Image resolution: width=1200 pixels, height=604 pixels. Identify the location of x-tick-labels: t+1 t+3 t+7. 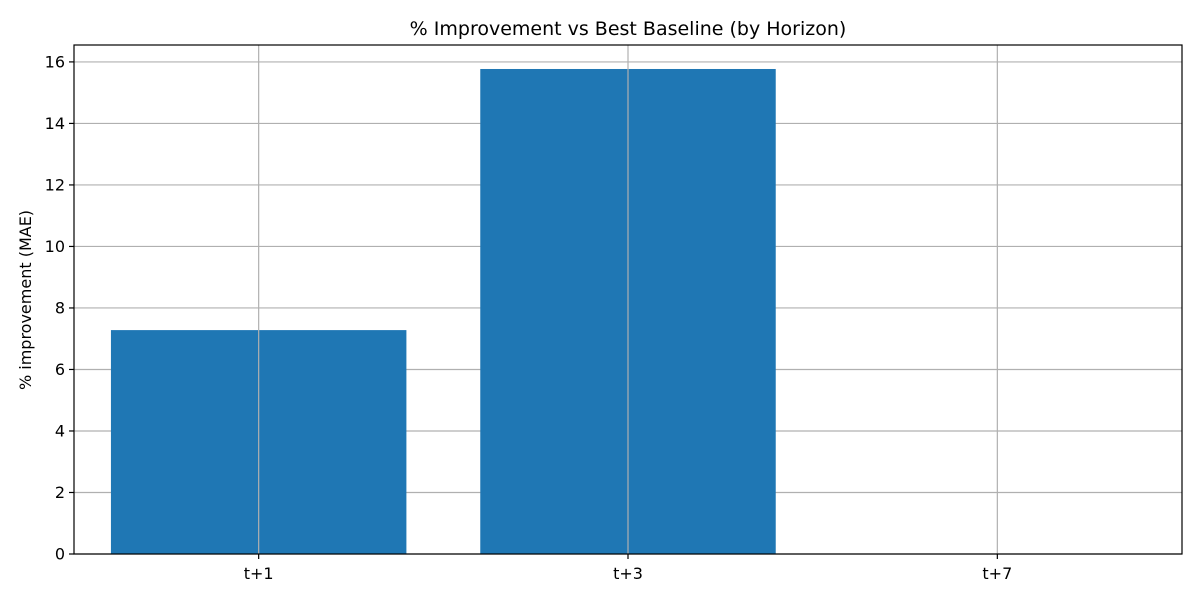
(628, 573).